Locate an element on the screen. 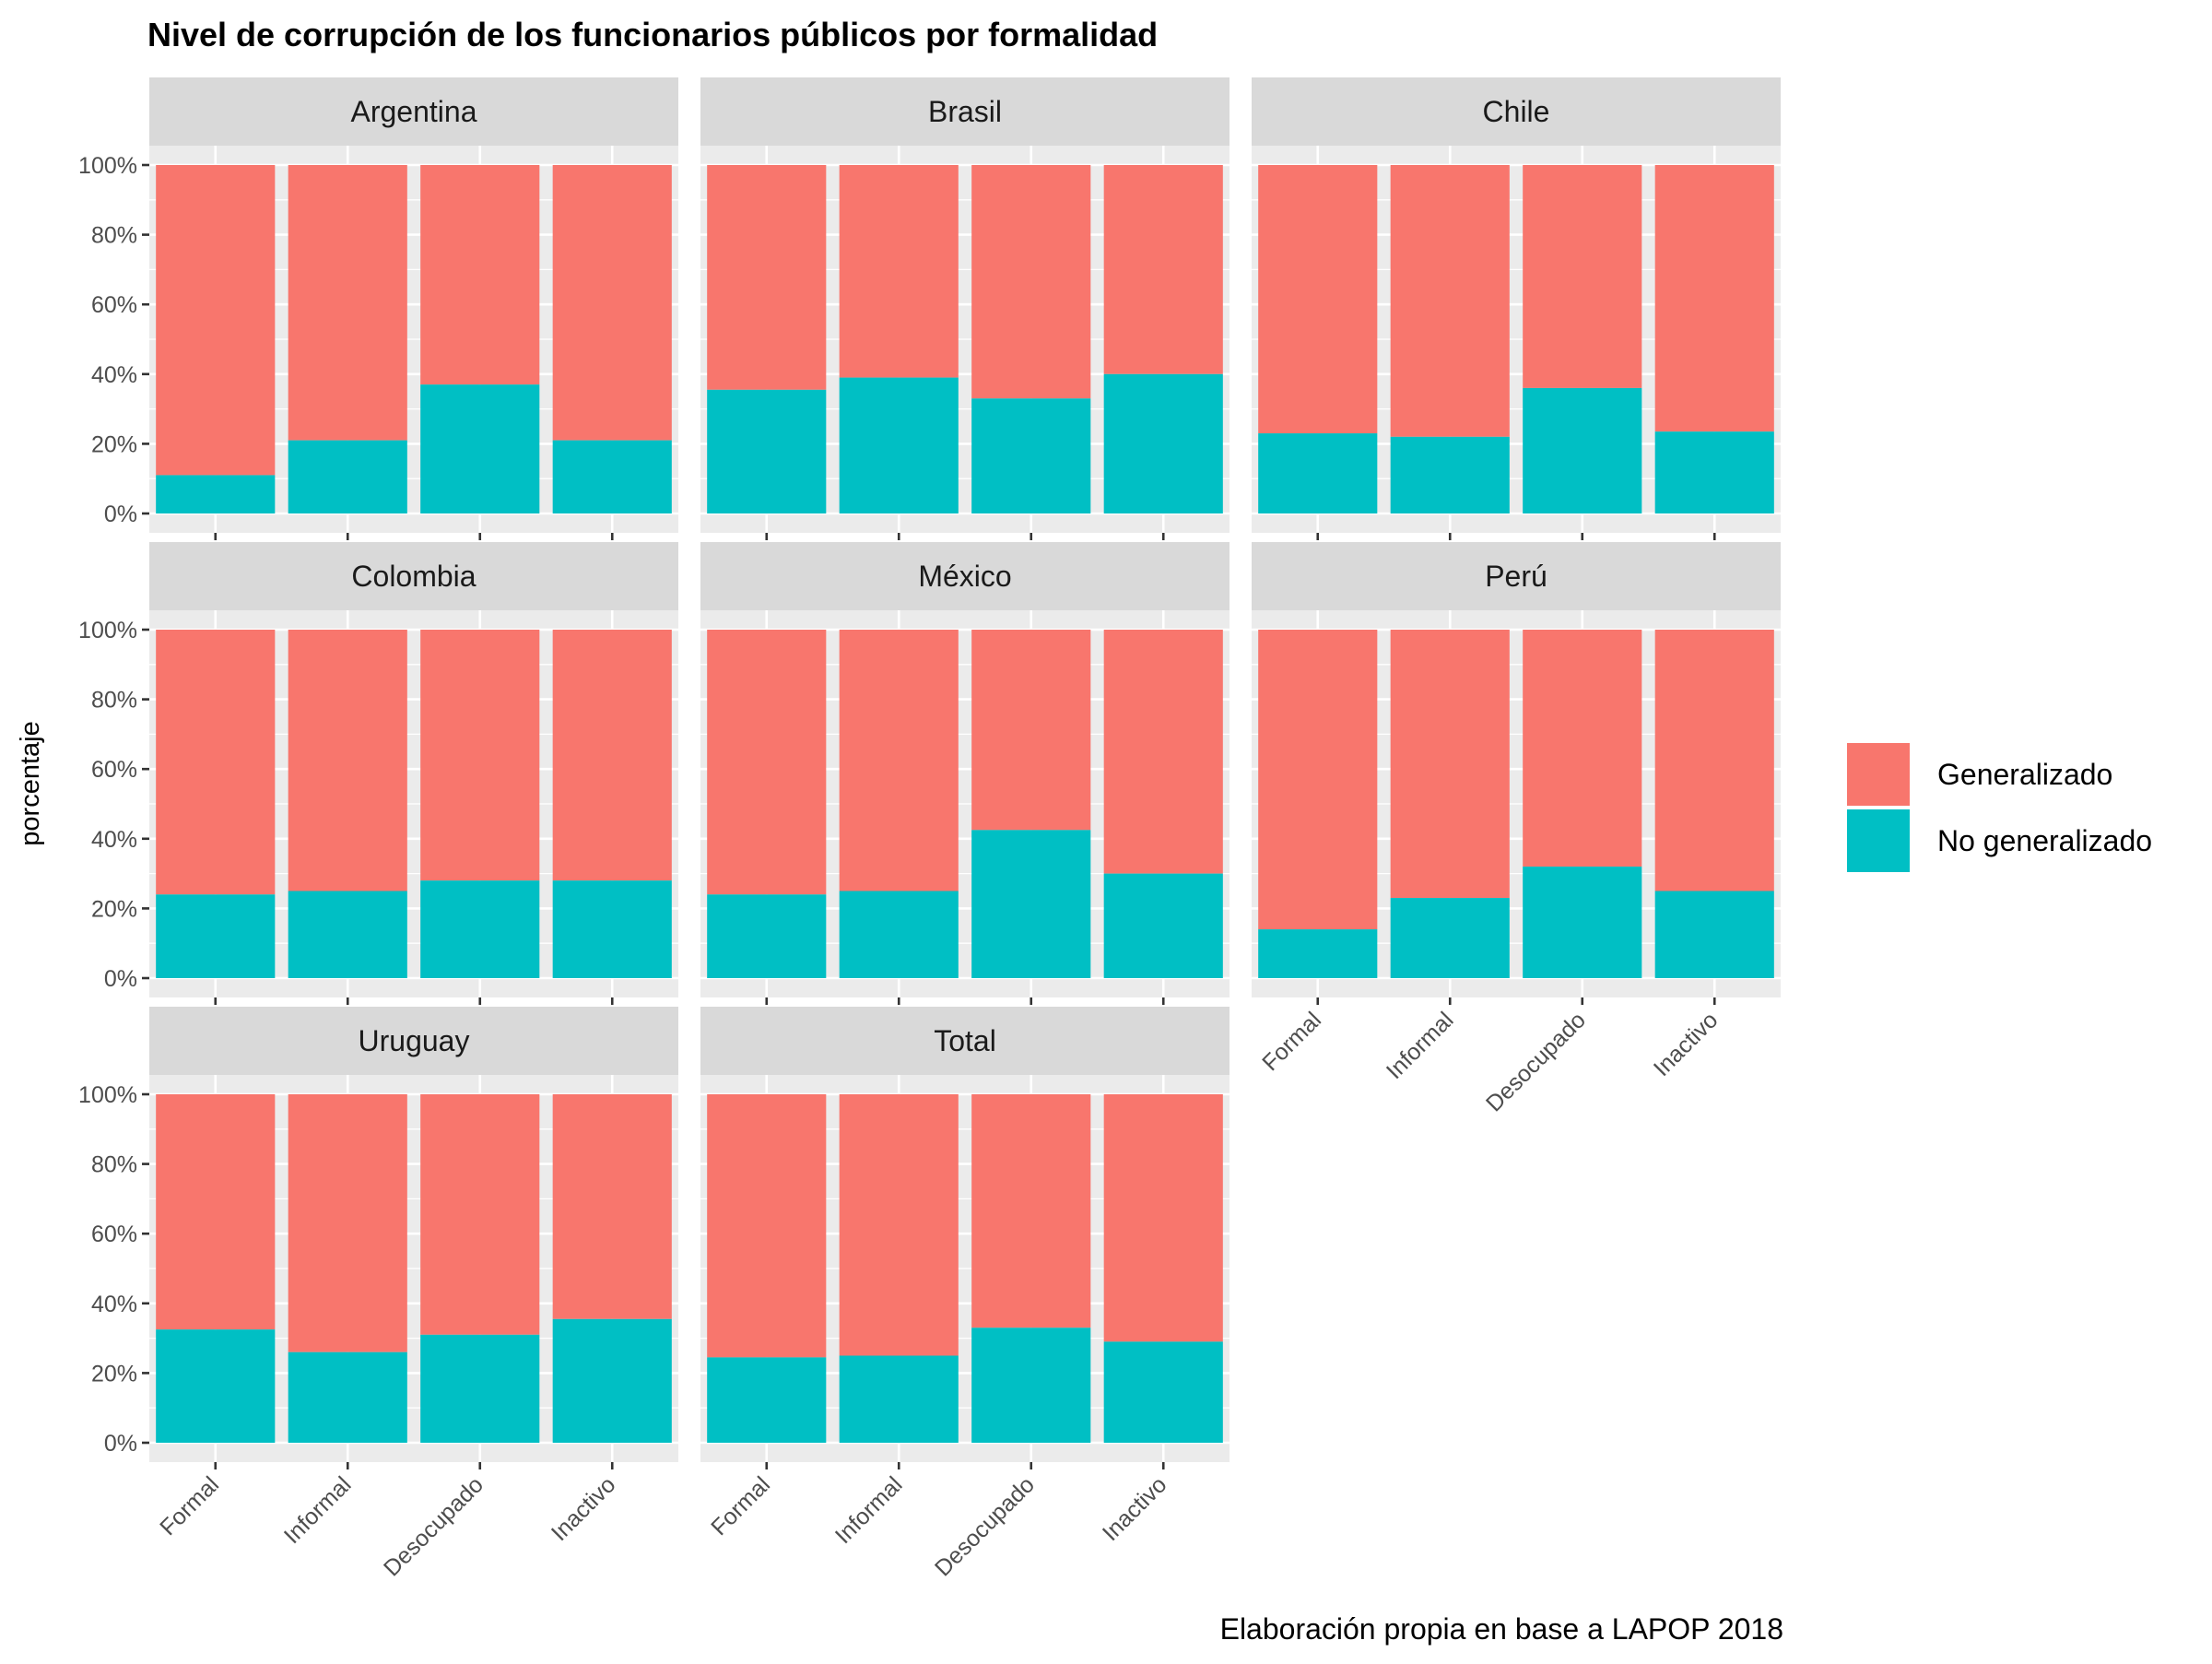 This screenshot has width=2212, height=1664. bar-chile-informal-no-generalizado is located at coordinates (1450, 474).